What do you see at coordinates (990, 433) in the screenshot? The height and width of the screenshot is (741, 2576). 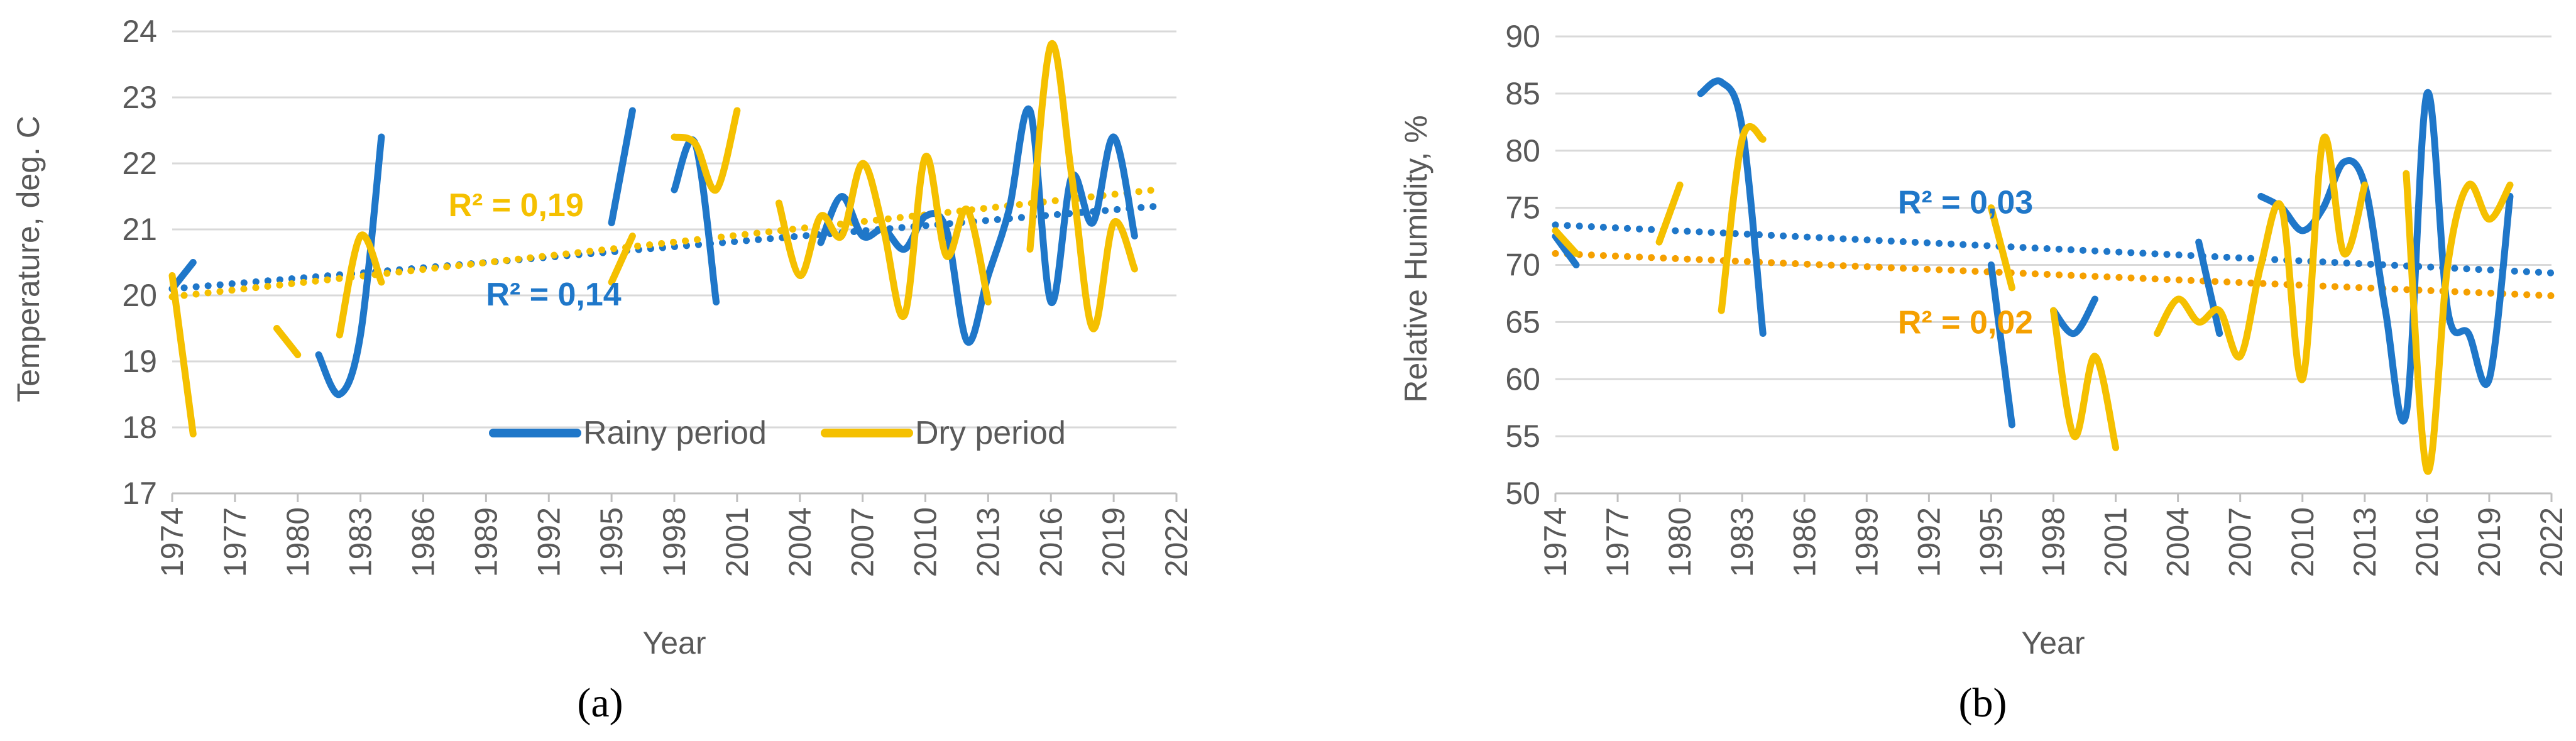 I see `legend-label-dry-period: Dry period` at bounding box center [990, 433].